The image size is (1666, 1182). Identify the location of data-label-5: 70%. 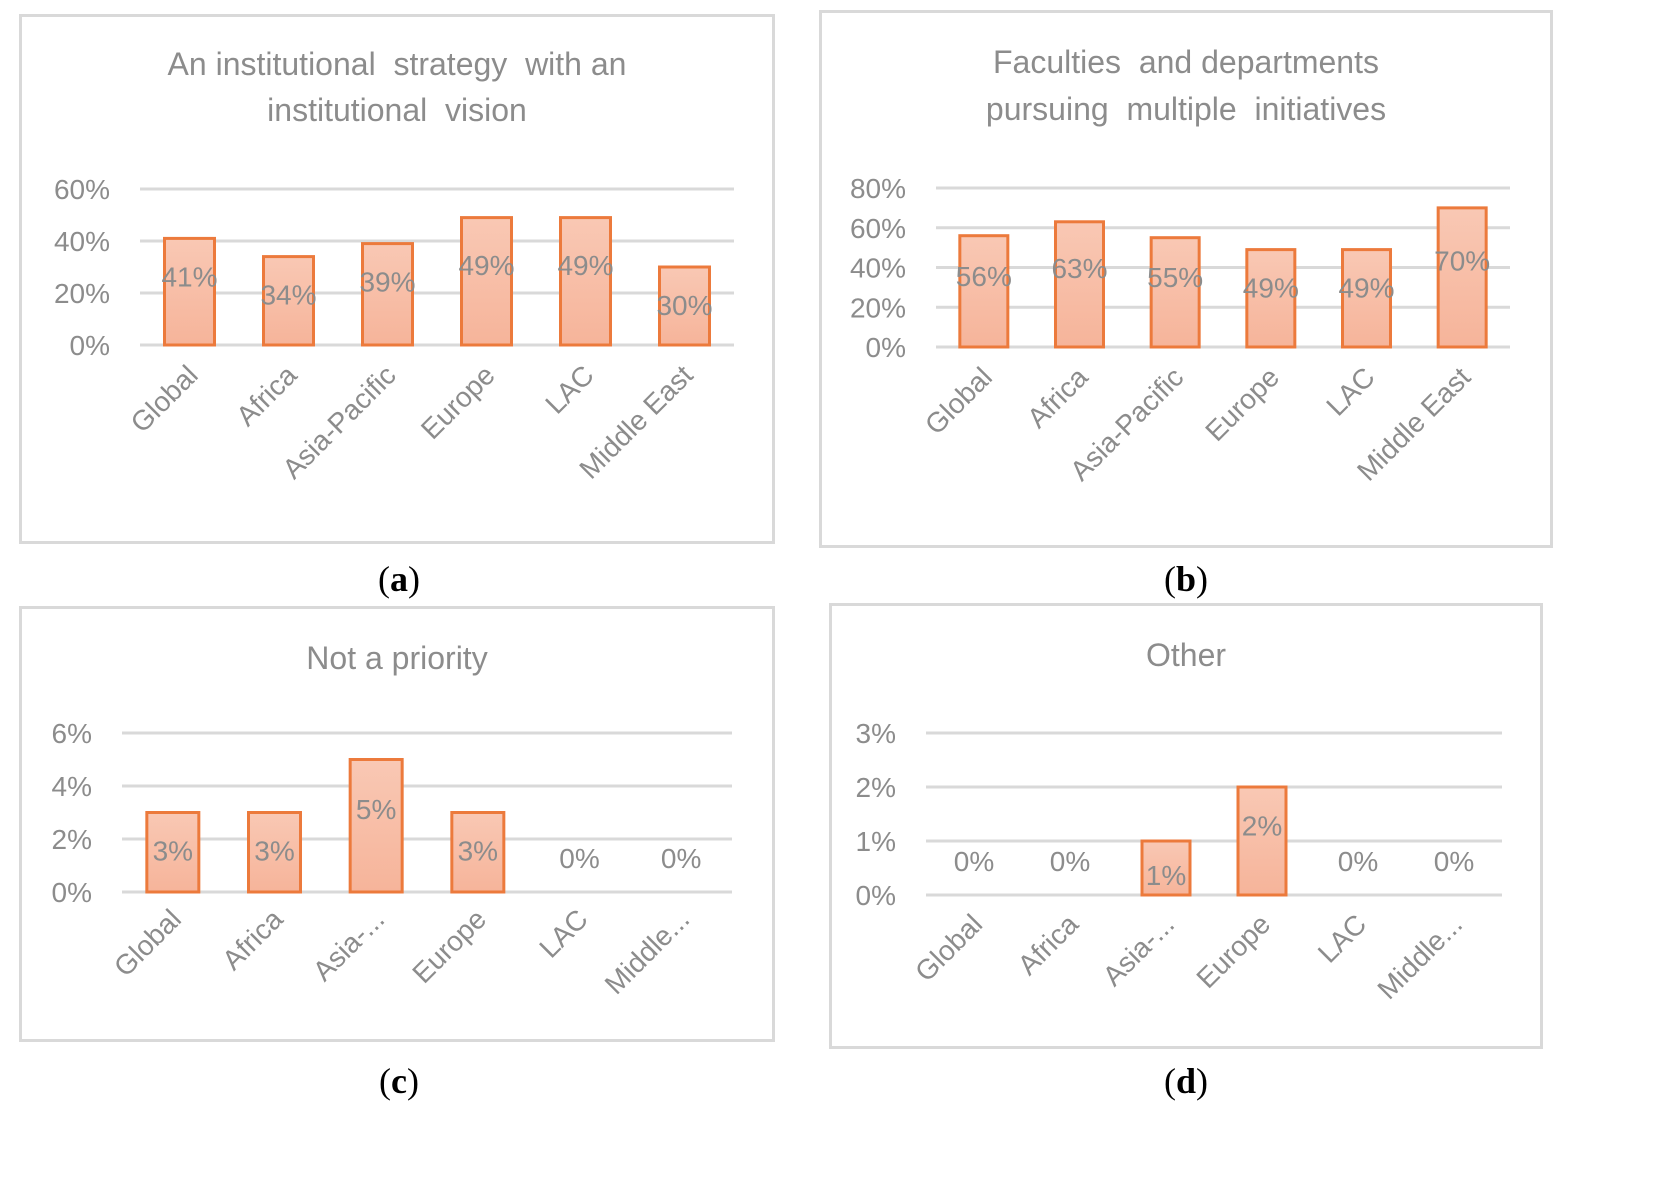
(1462, 260).